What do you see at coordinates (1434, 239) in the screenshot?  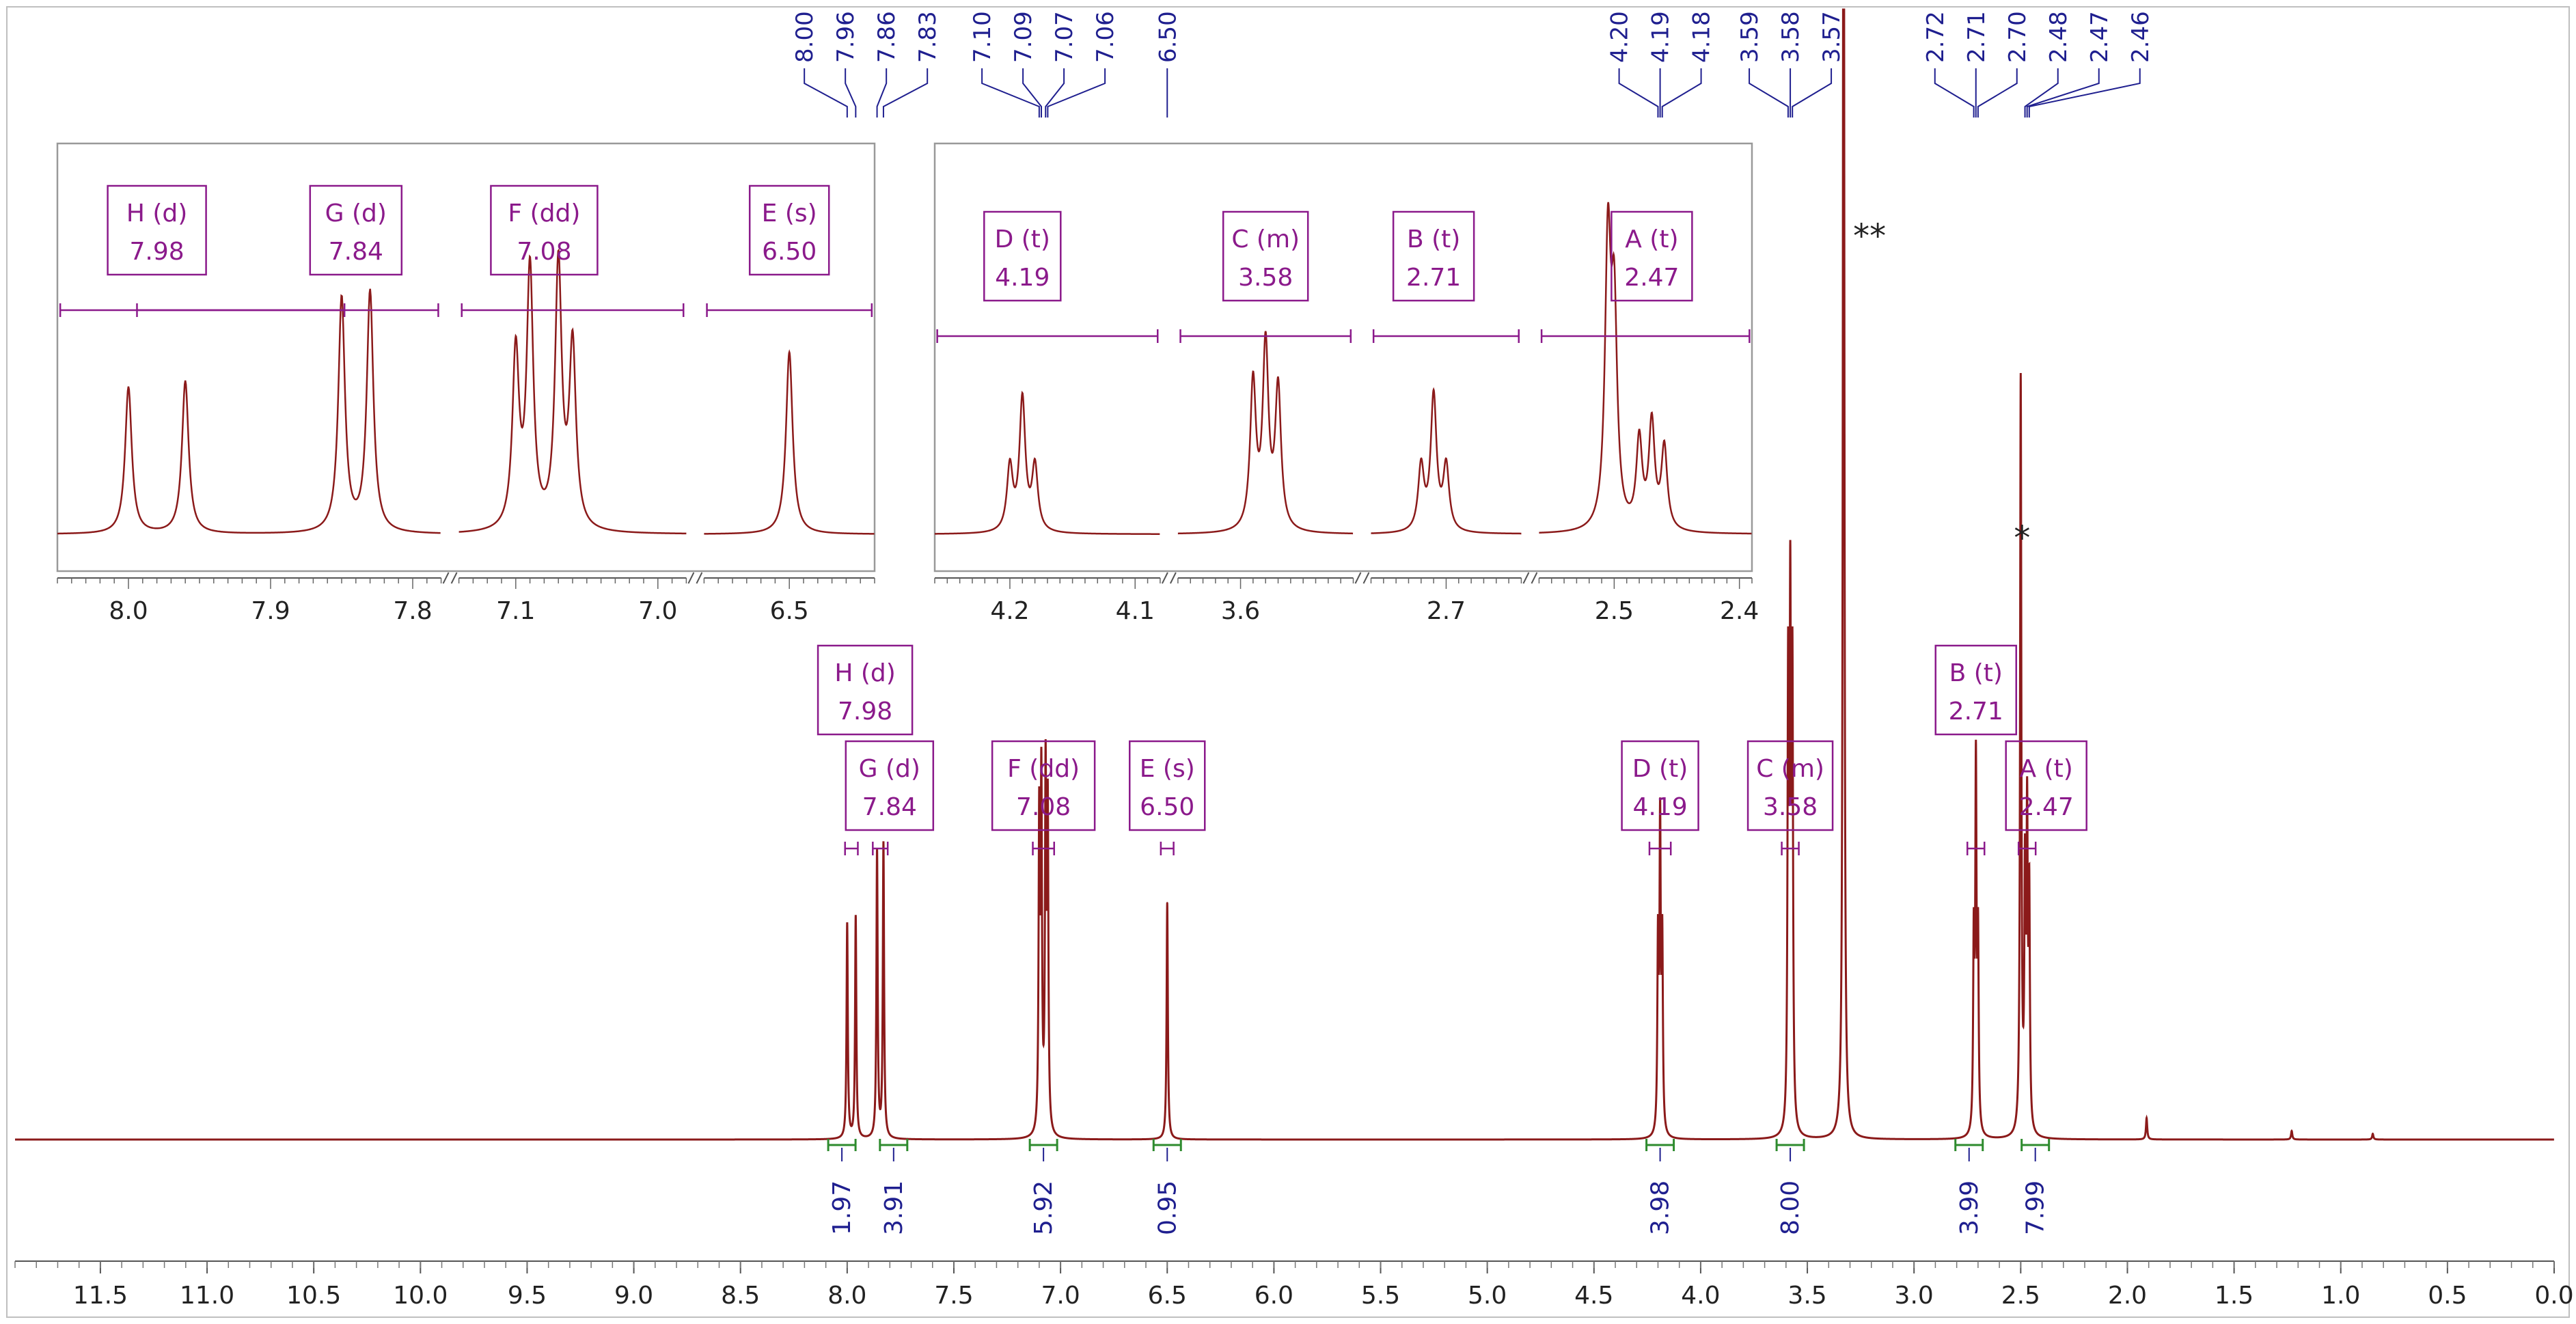 I see `inset-multiplet-label: B (t)` at bounding box center [1434, 239].